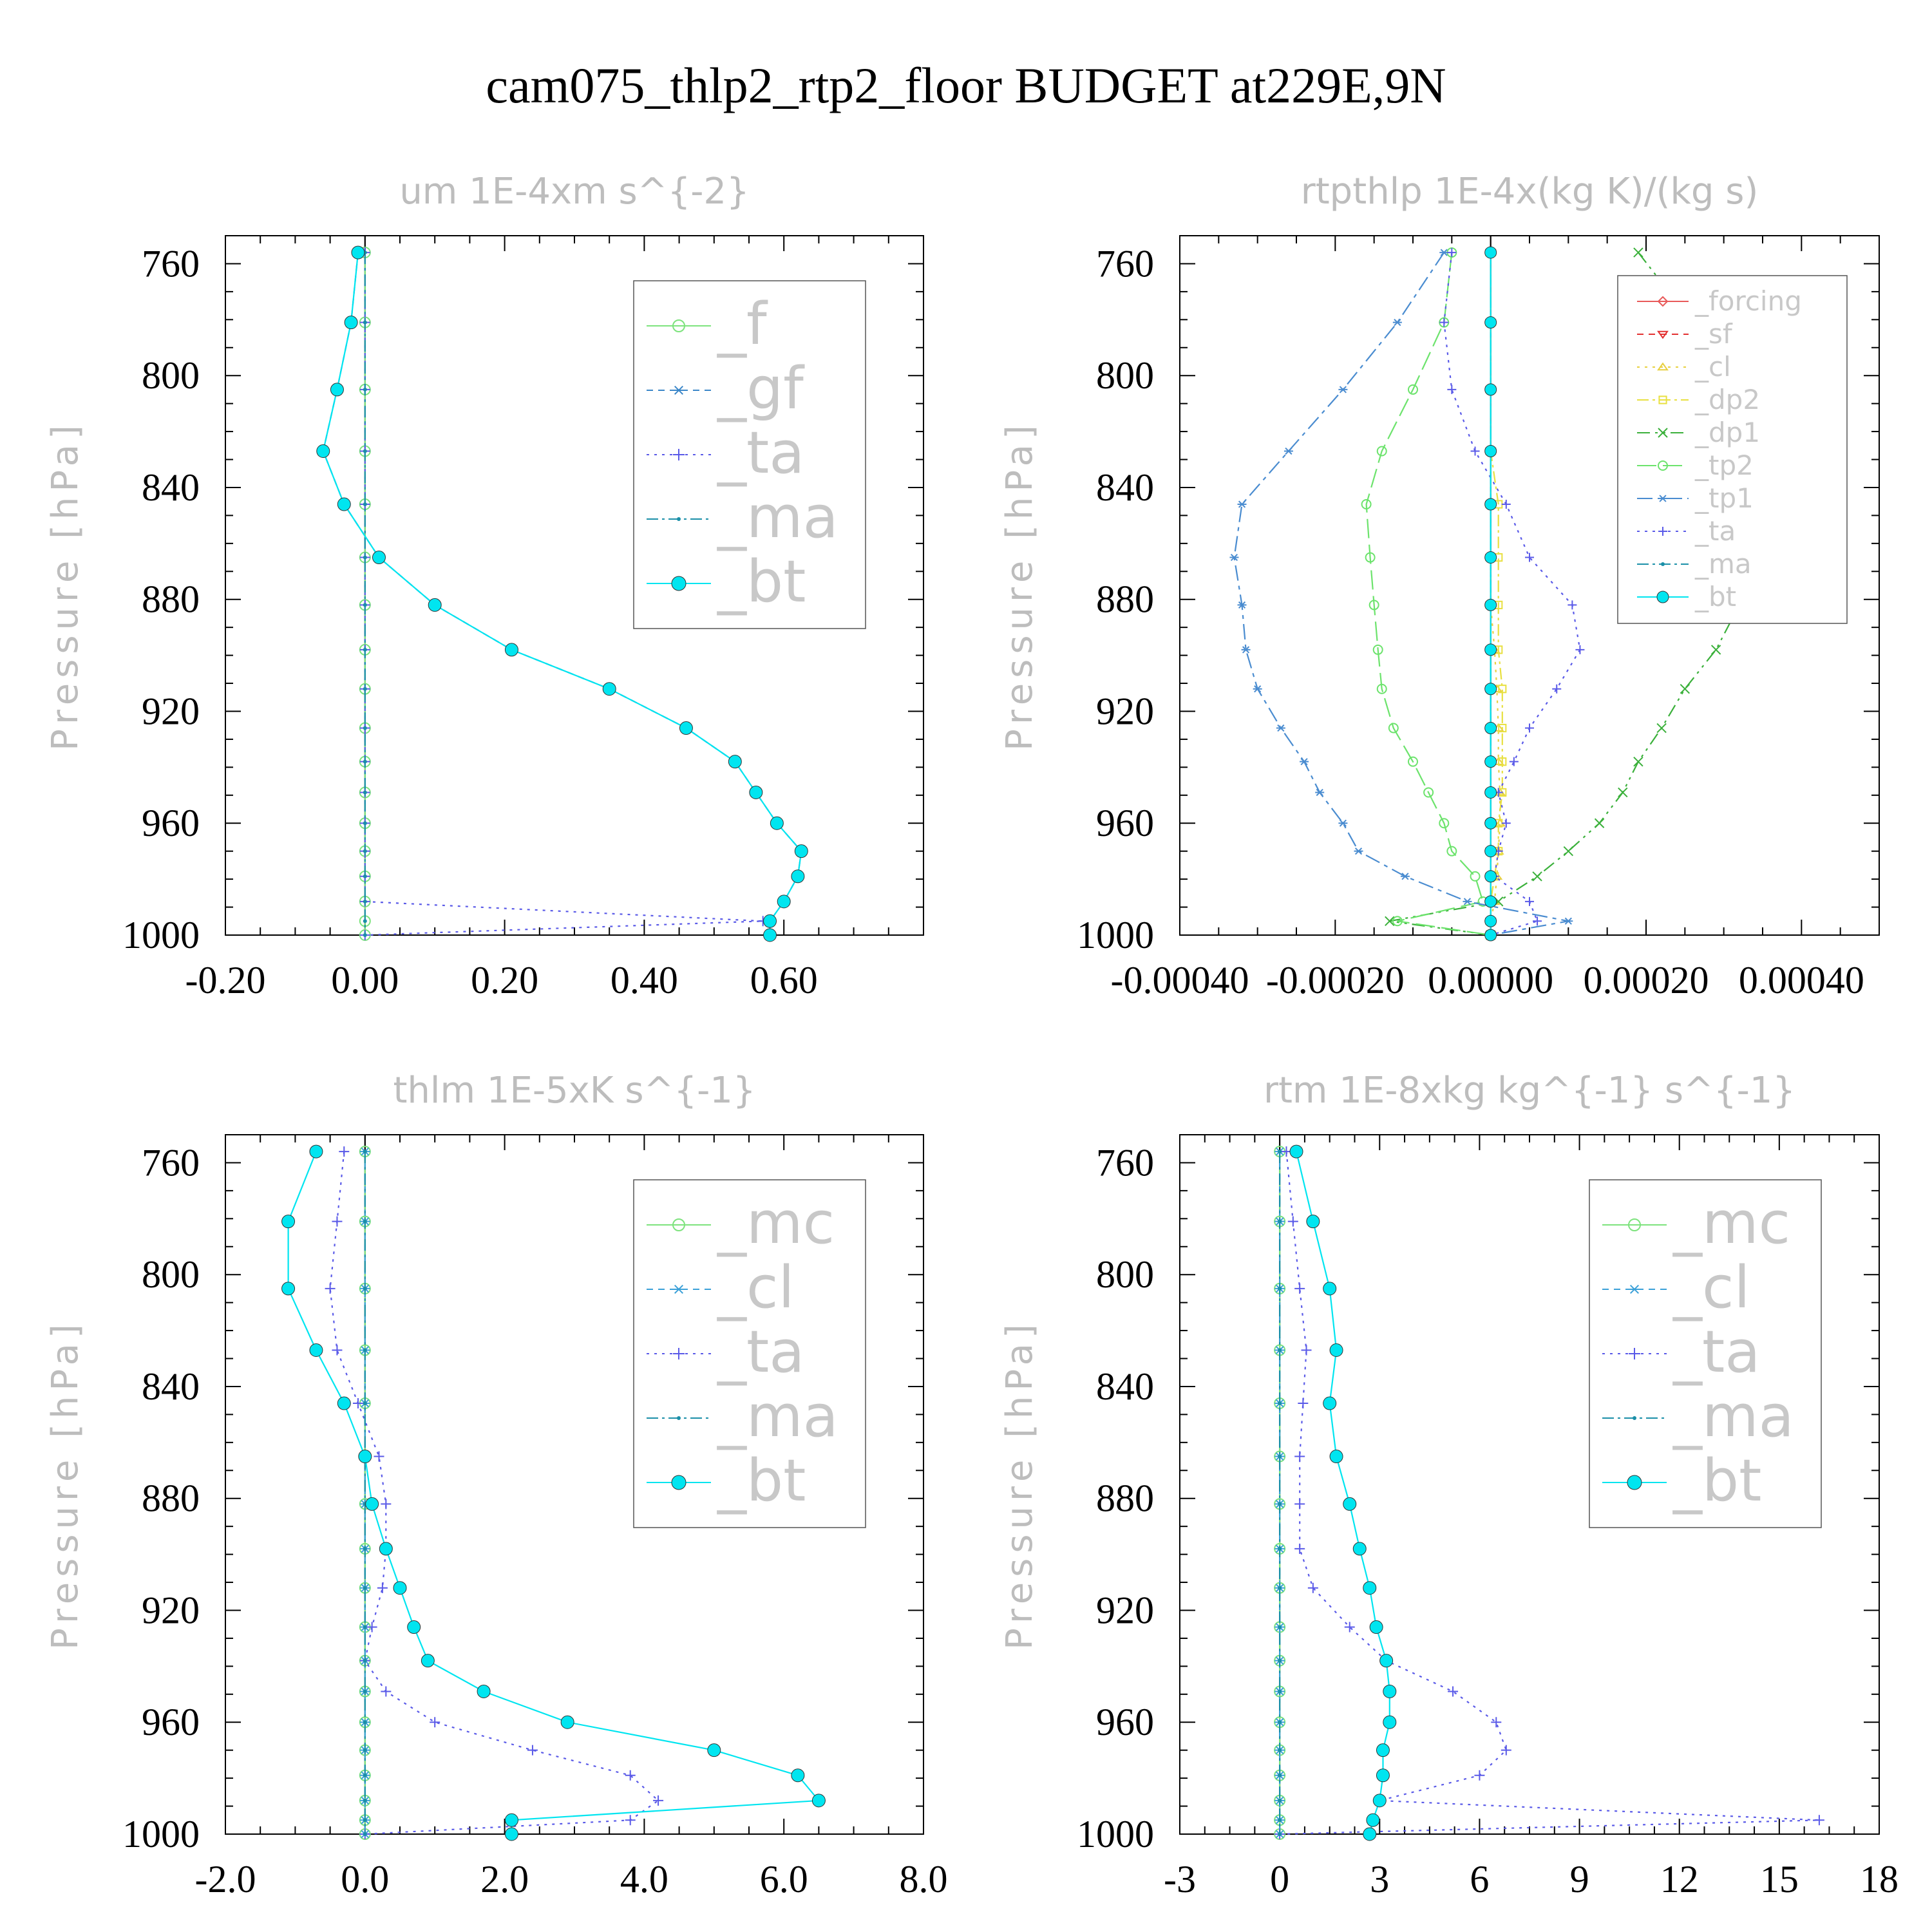 This screenshot has width=1932, height=1932. Describe the element at coordinates (1880, 1879) in the screenshot. I see `x-tick-label: 18` at that location.